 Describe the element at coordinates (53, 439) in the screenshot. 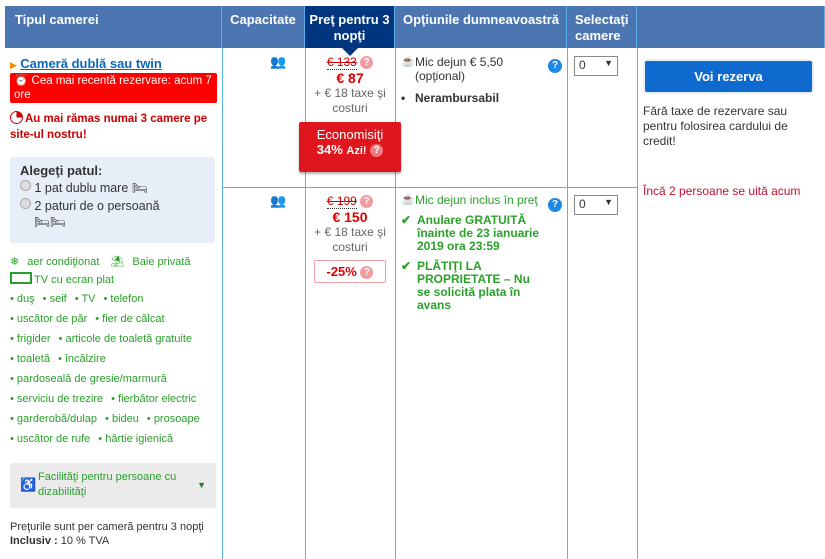

I see `facility-label: uscător de rufe` at that location.